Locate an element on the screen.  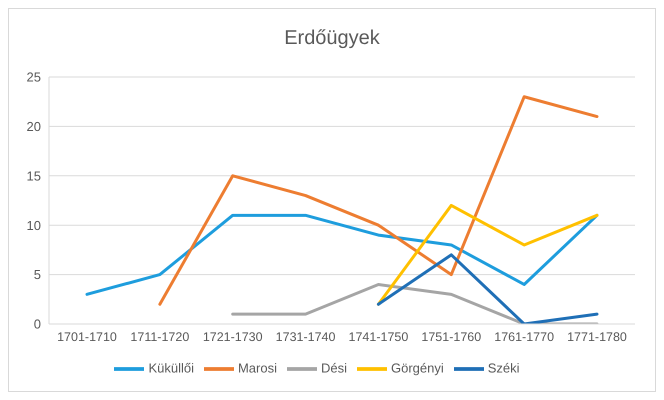
legend-label: Marosi is located at coordinates (257, 368).